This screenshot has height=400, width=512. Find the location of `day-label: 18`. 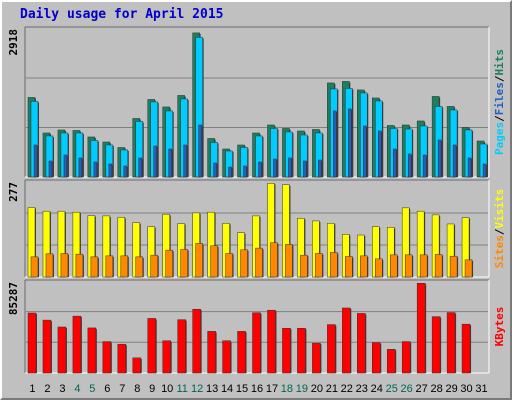

day-label: 18 is located at coordinates (287, 389).